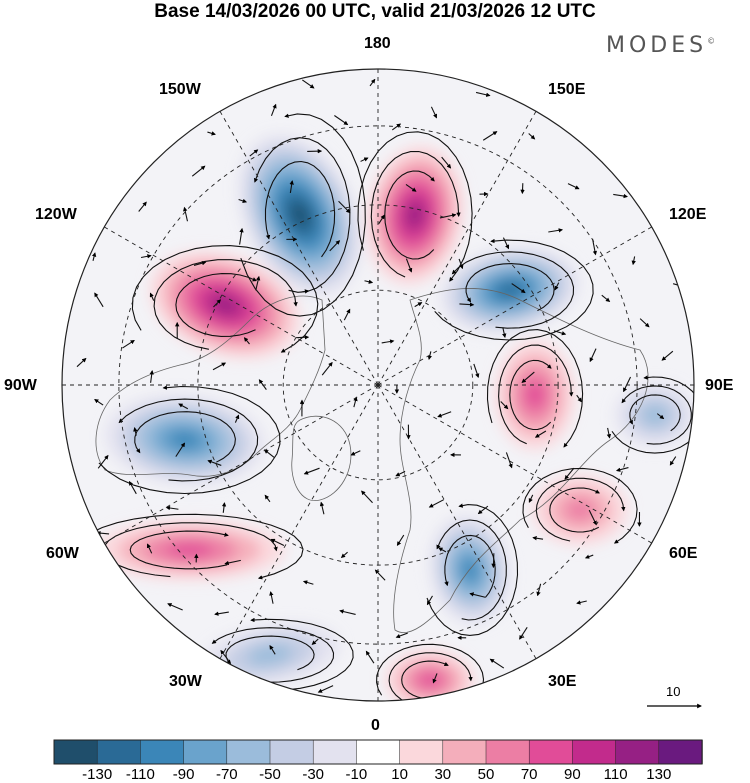  Describe the element at coordinates (97, 774) in the screenshot. I see `colorbar-tick-label: -130` at that location.